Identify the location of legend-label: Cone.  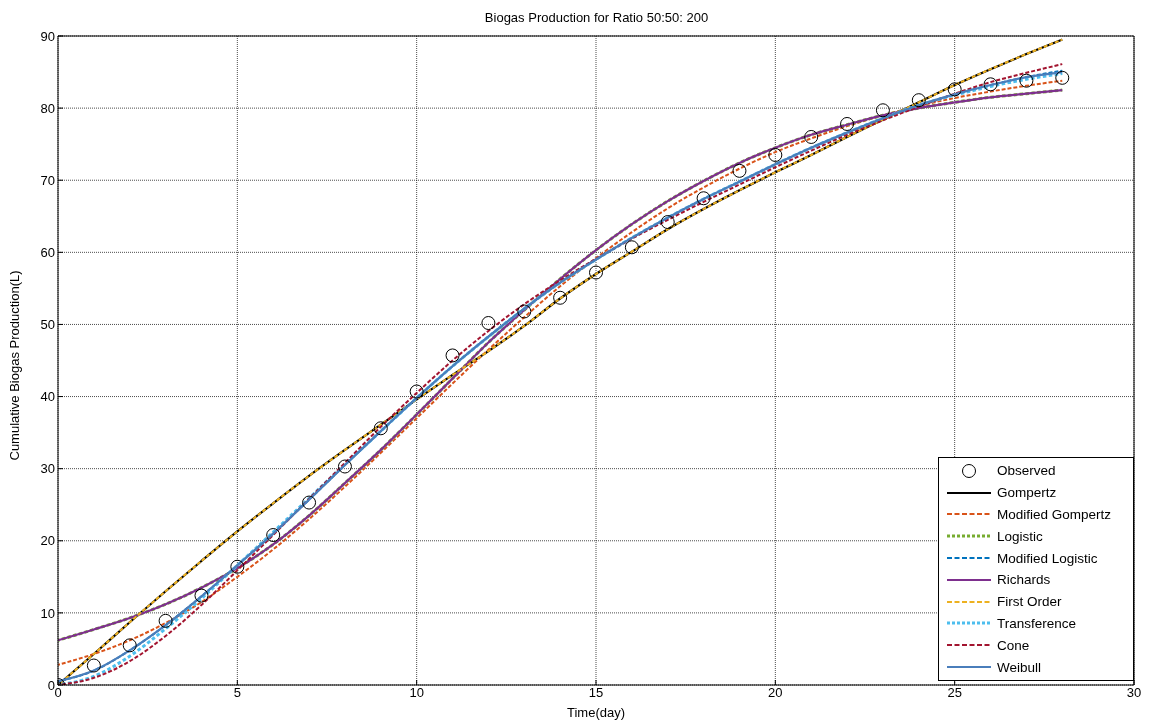
(1013, 645).